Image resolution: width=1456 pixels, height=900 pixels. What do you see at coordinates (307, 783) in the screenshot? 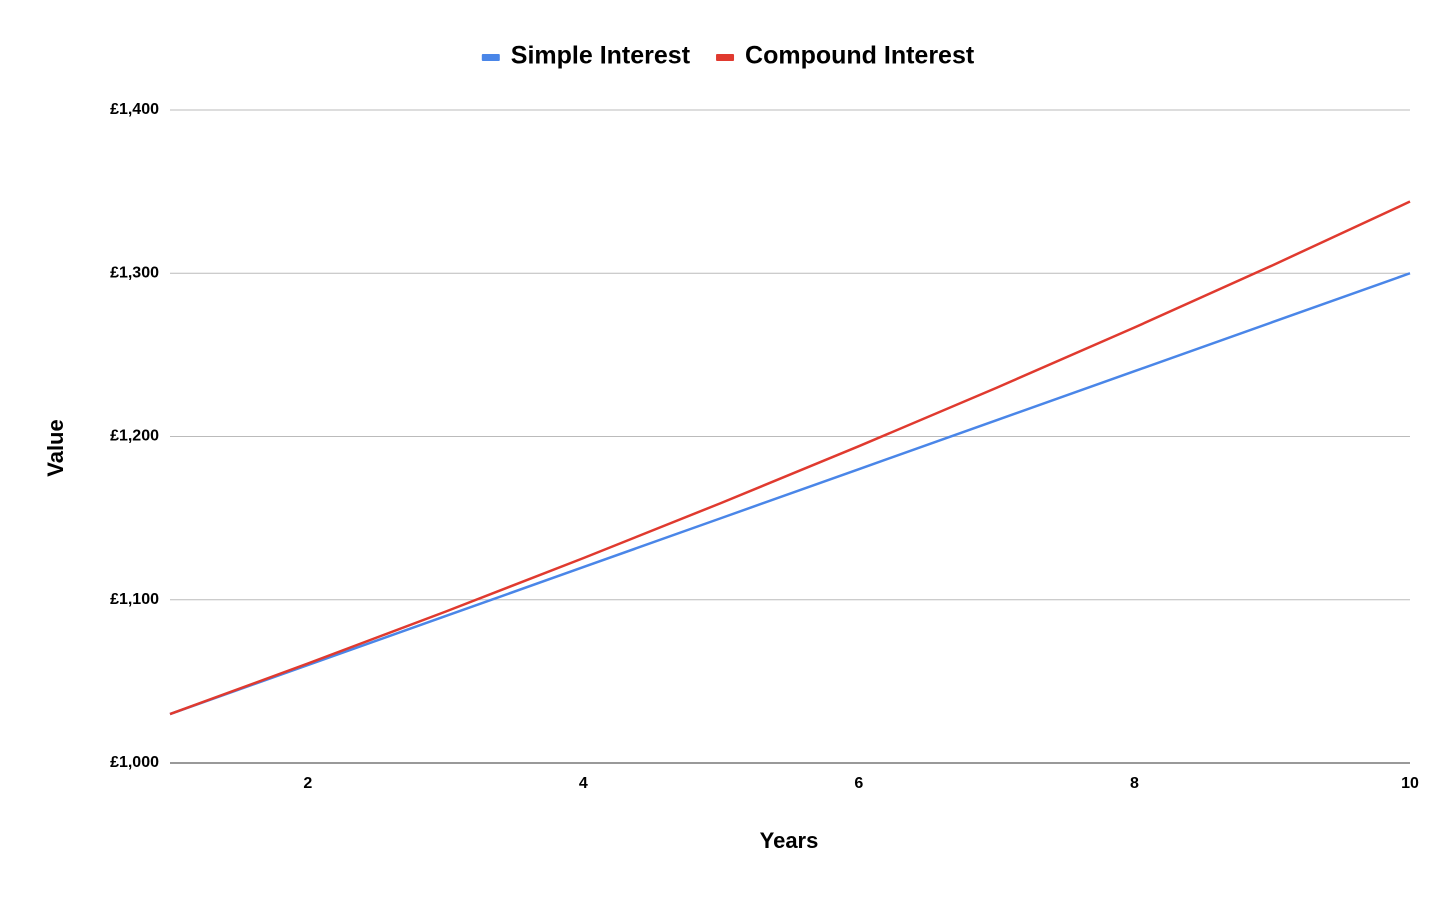
I see `x-tick-label: 2` at bounding box center [307, 783].